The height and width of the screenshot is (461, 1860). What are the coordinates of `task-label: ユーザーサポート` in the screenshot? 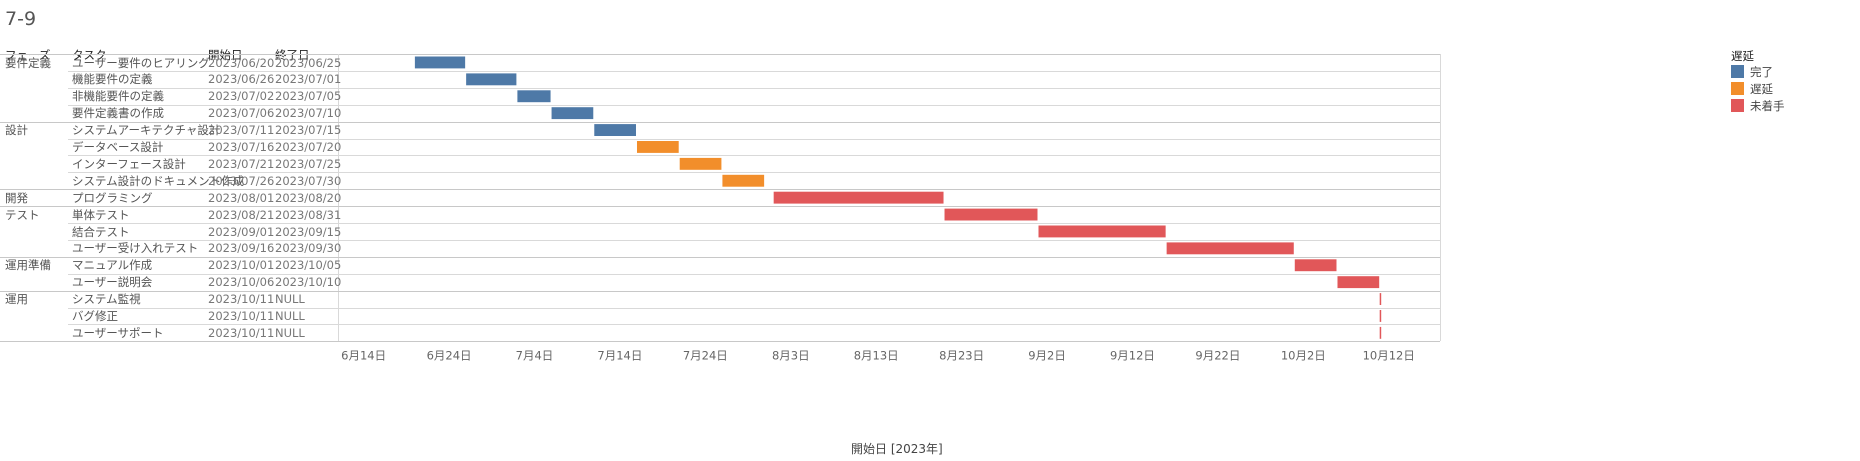 It's located at (118, 332).